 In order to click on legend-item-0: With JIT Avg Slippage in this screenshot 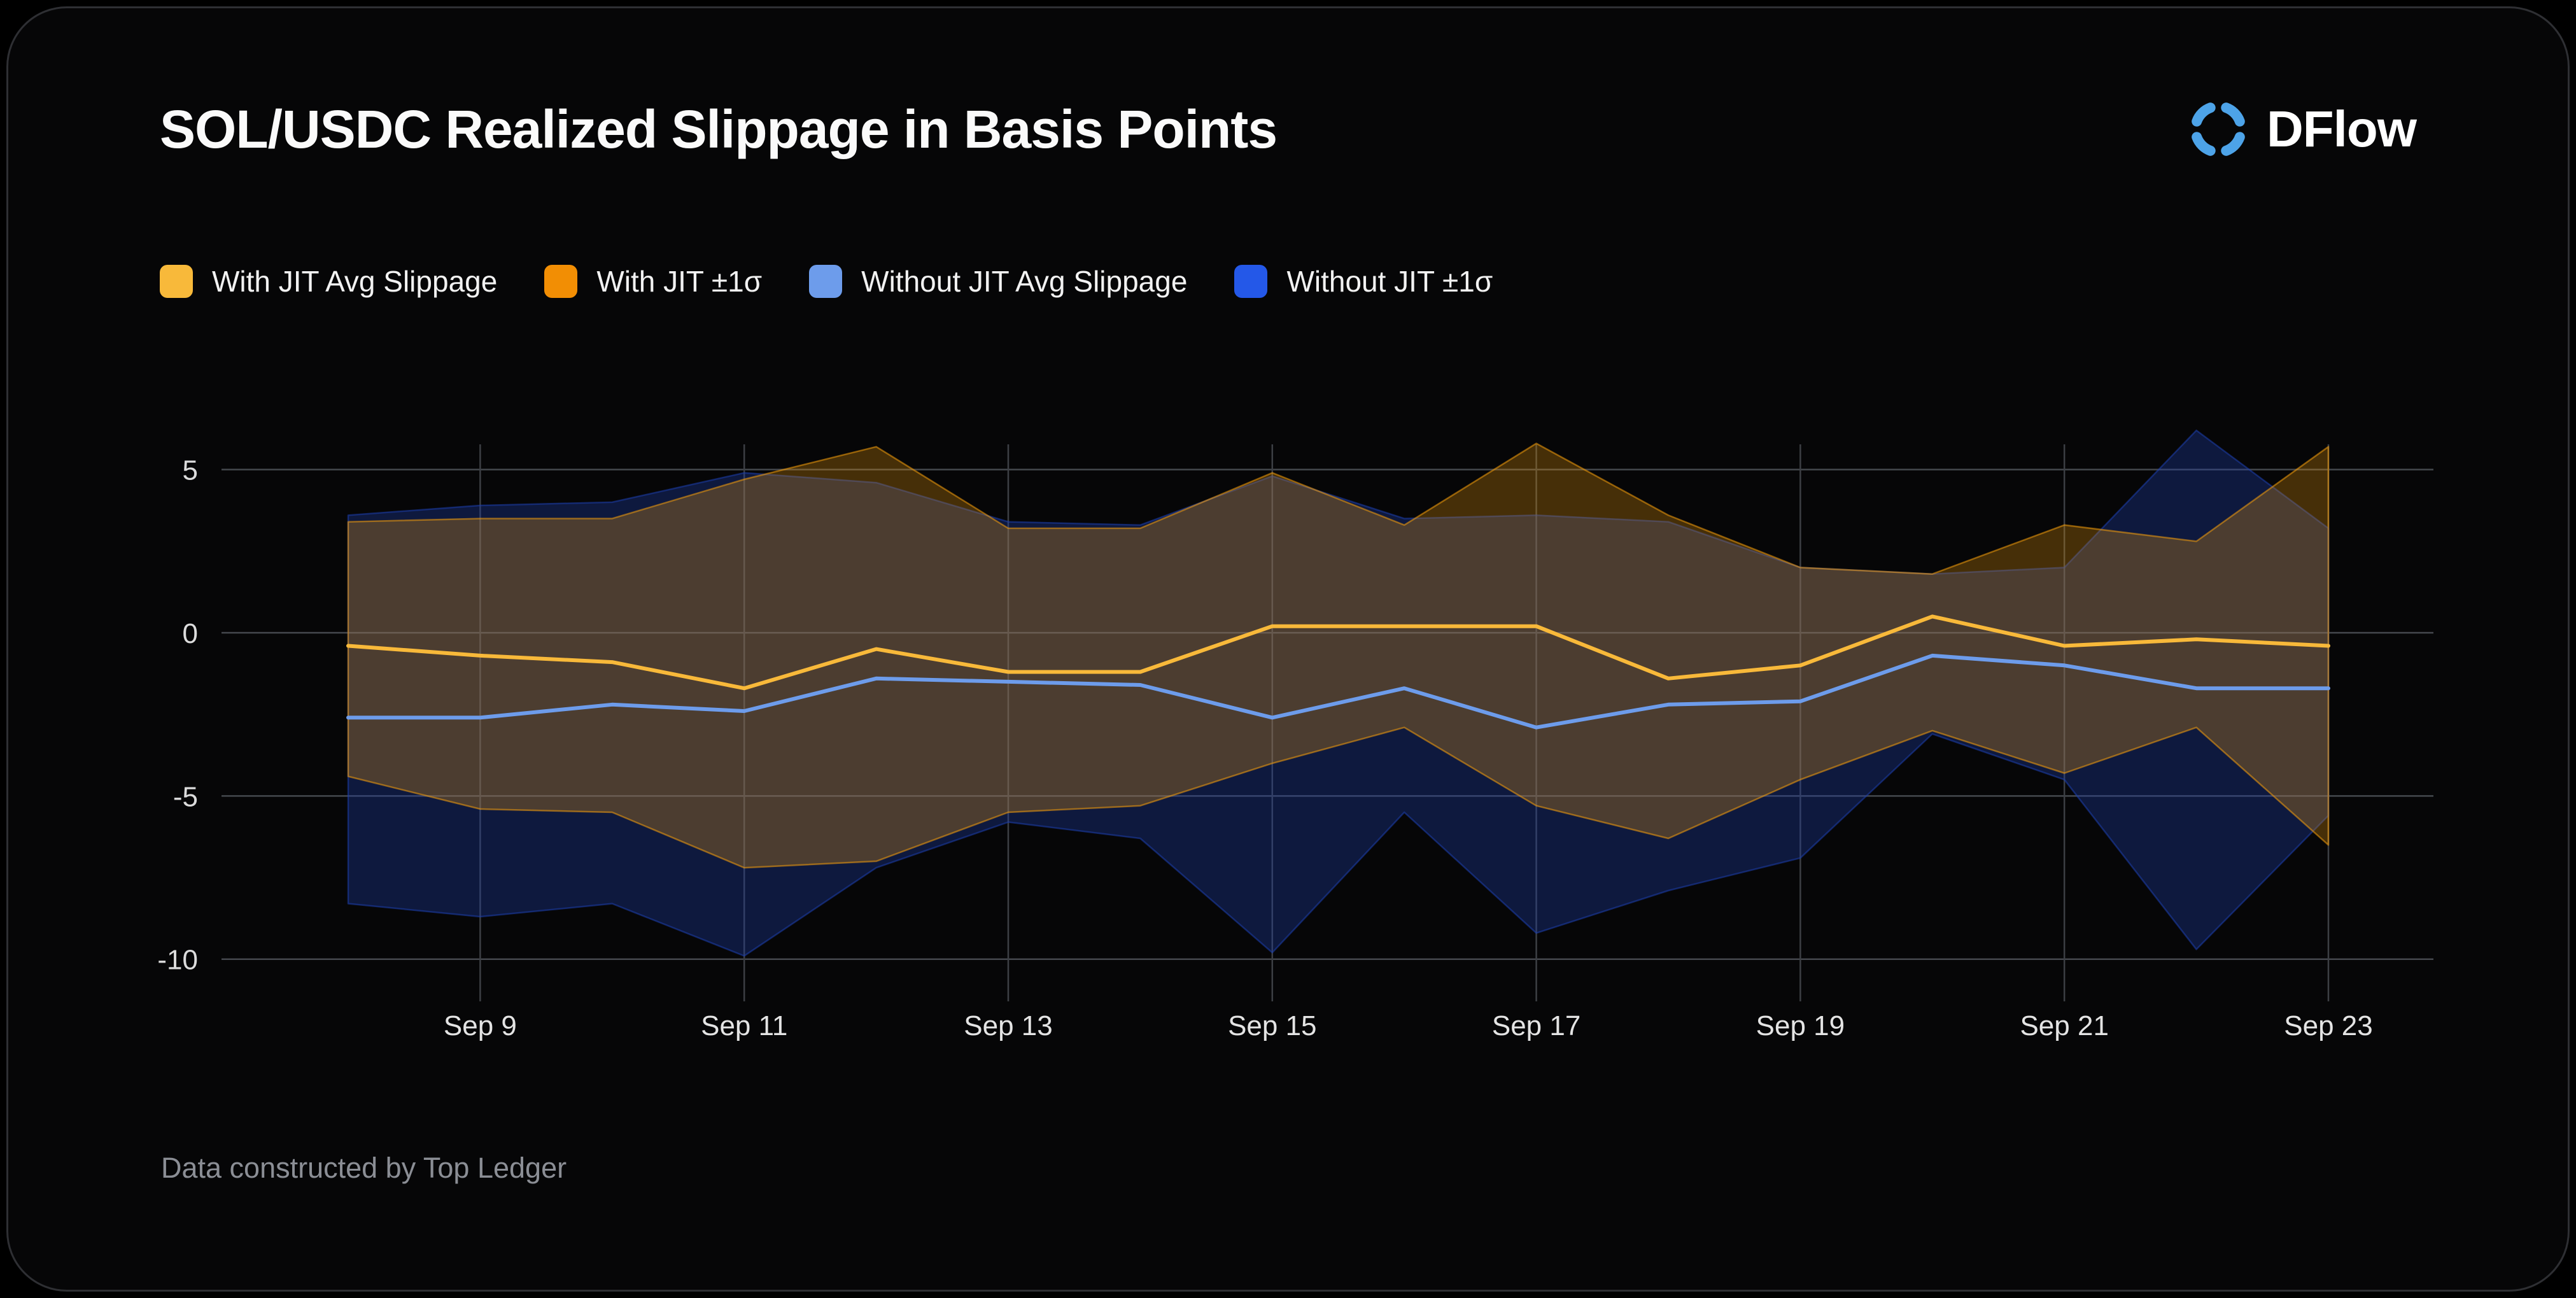, I will do `click(329, 281)`.